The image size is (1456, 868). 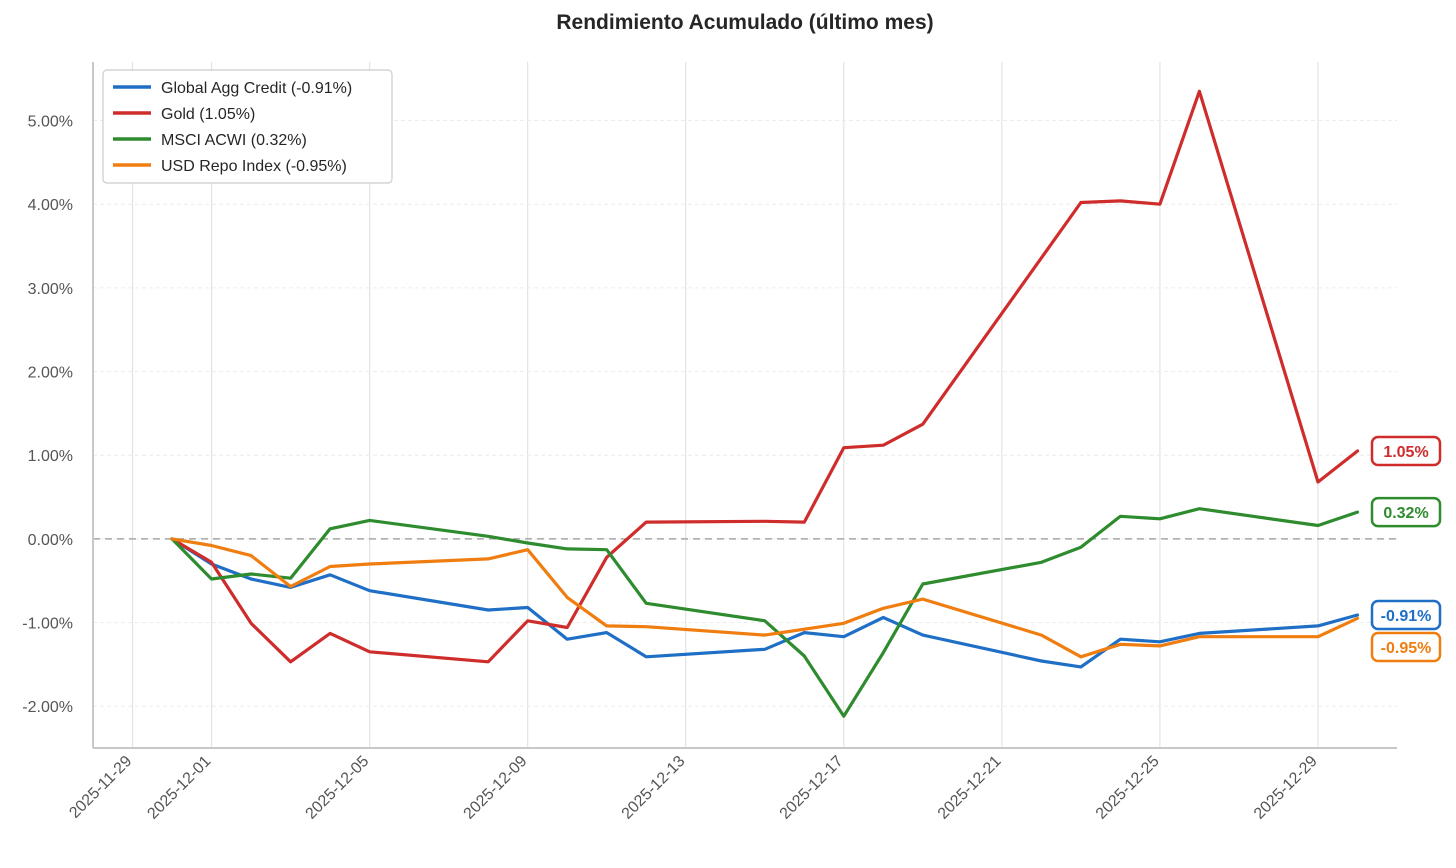 I want to click on y-tick-label: -2.00%, so click(x=47, y=707).